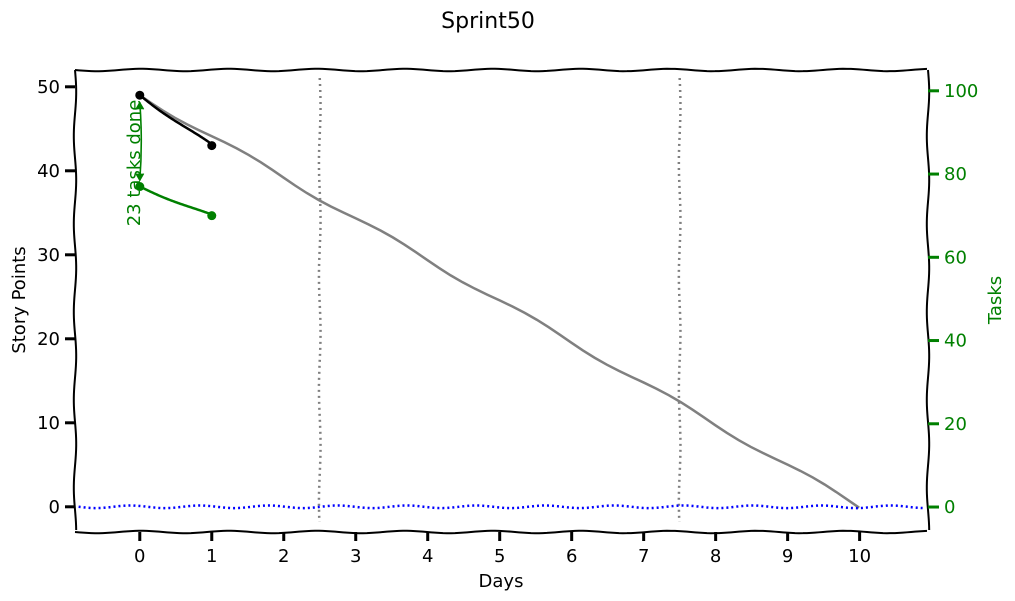 Image resolution: width=1015 pixels, height=601 pixels. What do you see at coordinates (427, 556) in the screenshot?
I see `x-tick-label-4: 4` at bounding box center [427, 556].